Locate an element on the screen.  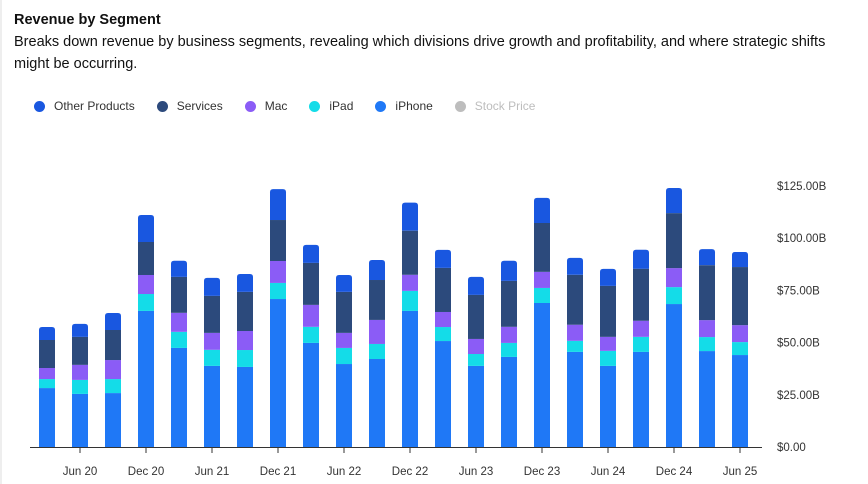
x-tick-label: Jun 23 is located at coordinates (476, 472).